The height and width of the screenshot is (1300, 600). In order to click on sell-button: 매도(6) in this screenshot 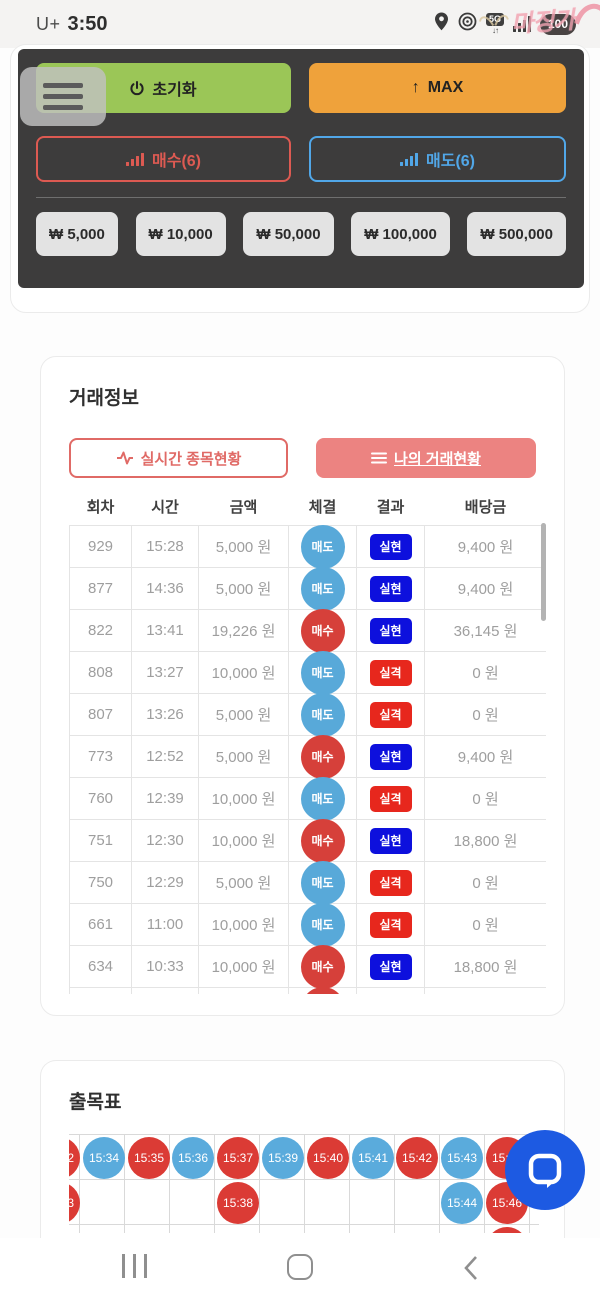, I will do `click(437, 159)`.